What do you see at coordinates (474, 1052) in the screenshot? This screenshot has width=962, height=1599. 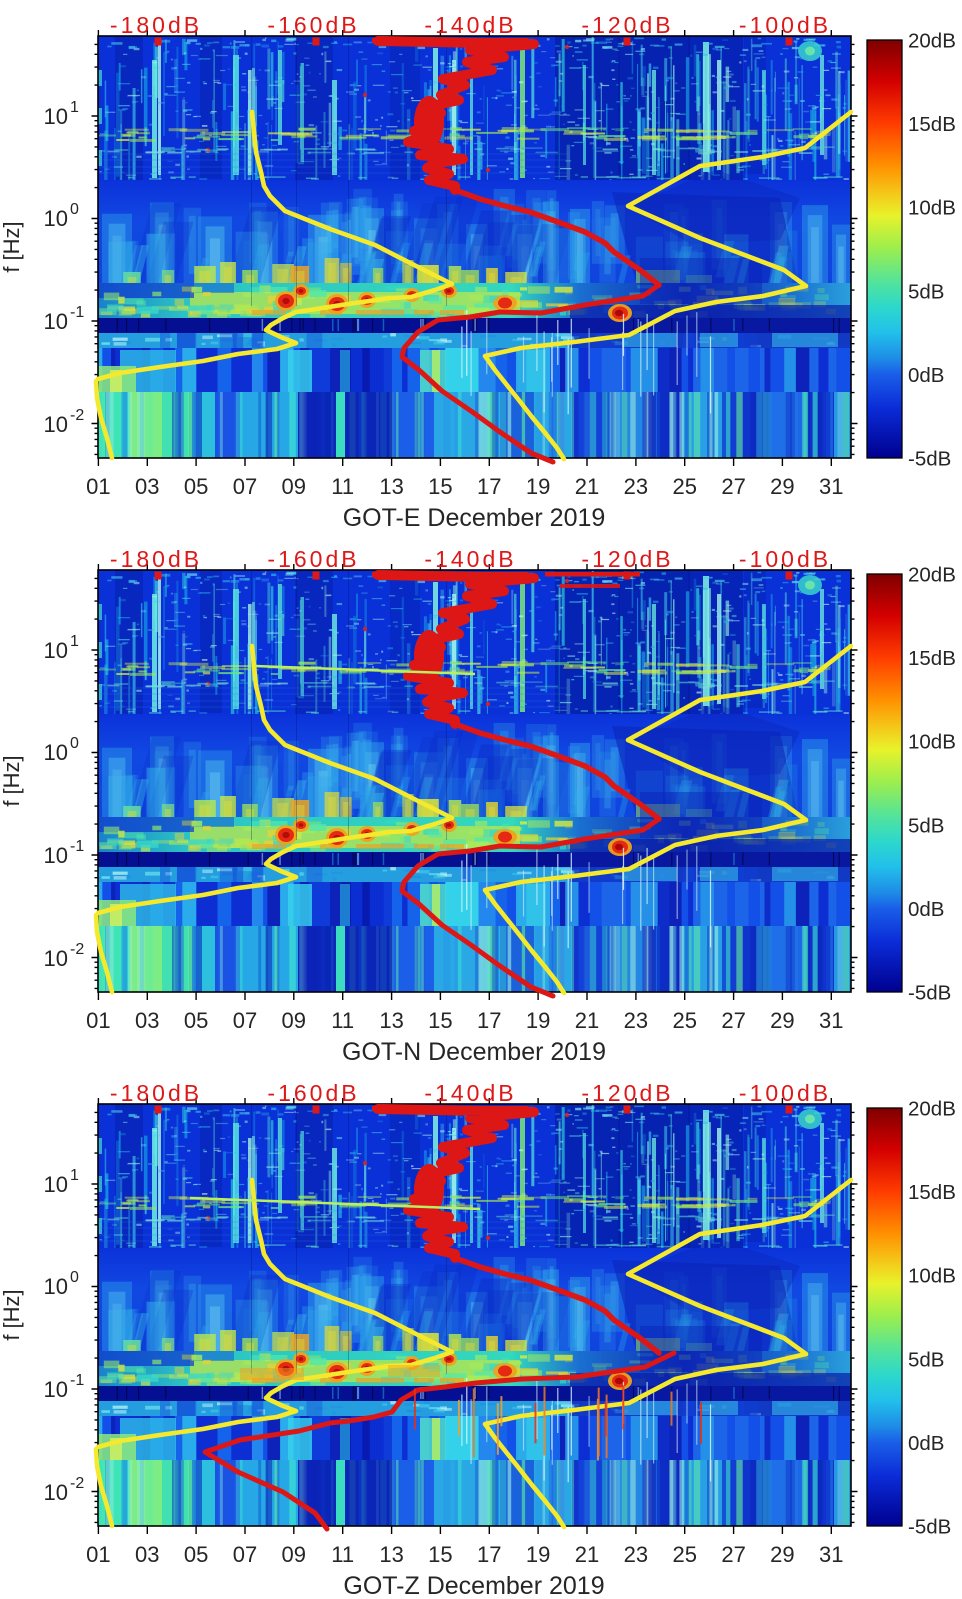 I see `svg-text: GOT-N December 2019` at bounding box center [474, 1052].